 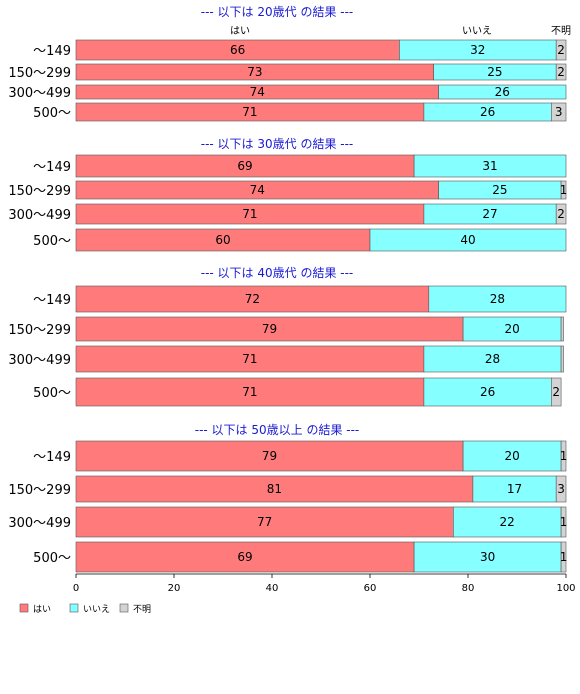 I want to click on legend-label-2: 不明, so click(x=142, y=609).